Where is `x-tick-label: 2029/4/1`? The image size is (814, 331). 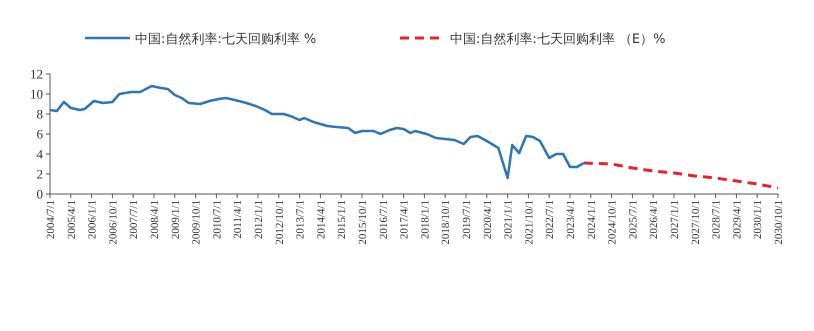
x-tick-label: 2029/4/1 is located at coordinates (737, 220).